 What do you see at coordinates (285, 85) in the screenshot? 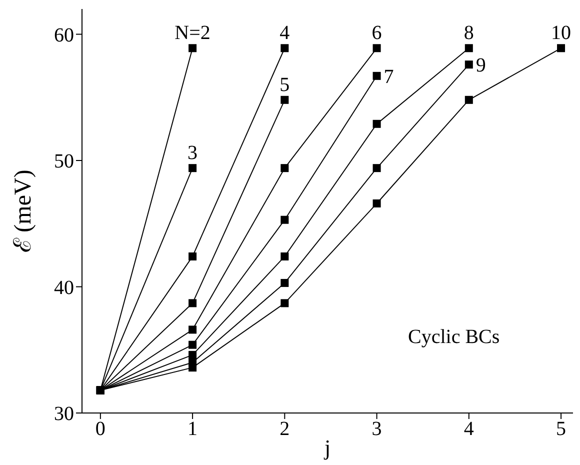
I see `series-label: 5` at bounding box center [285, 85].